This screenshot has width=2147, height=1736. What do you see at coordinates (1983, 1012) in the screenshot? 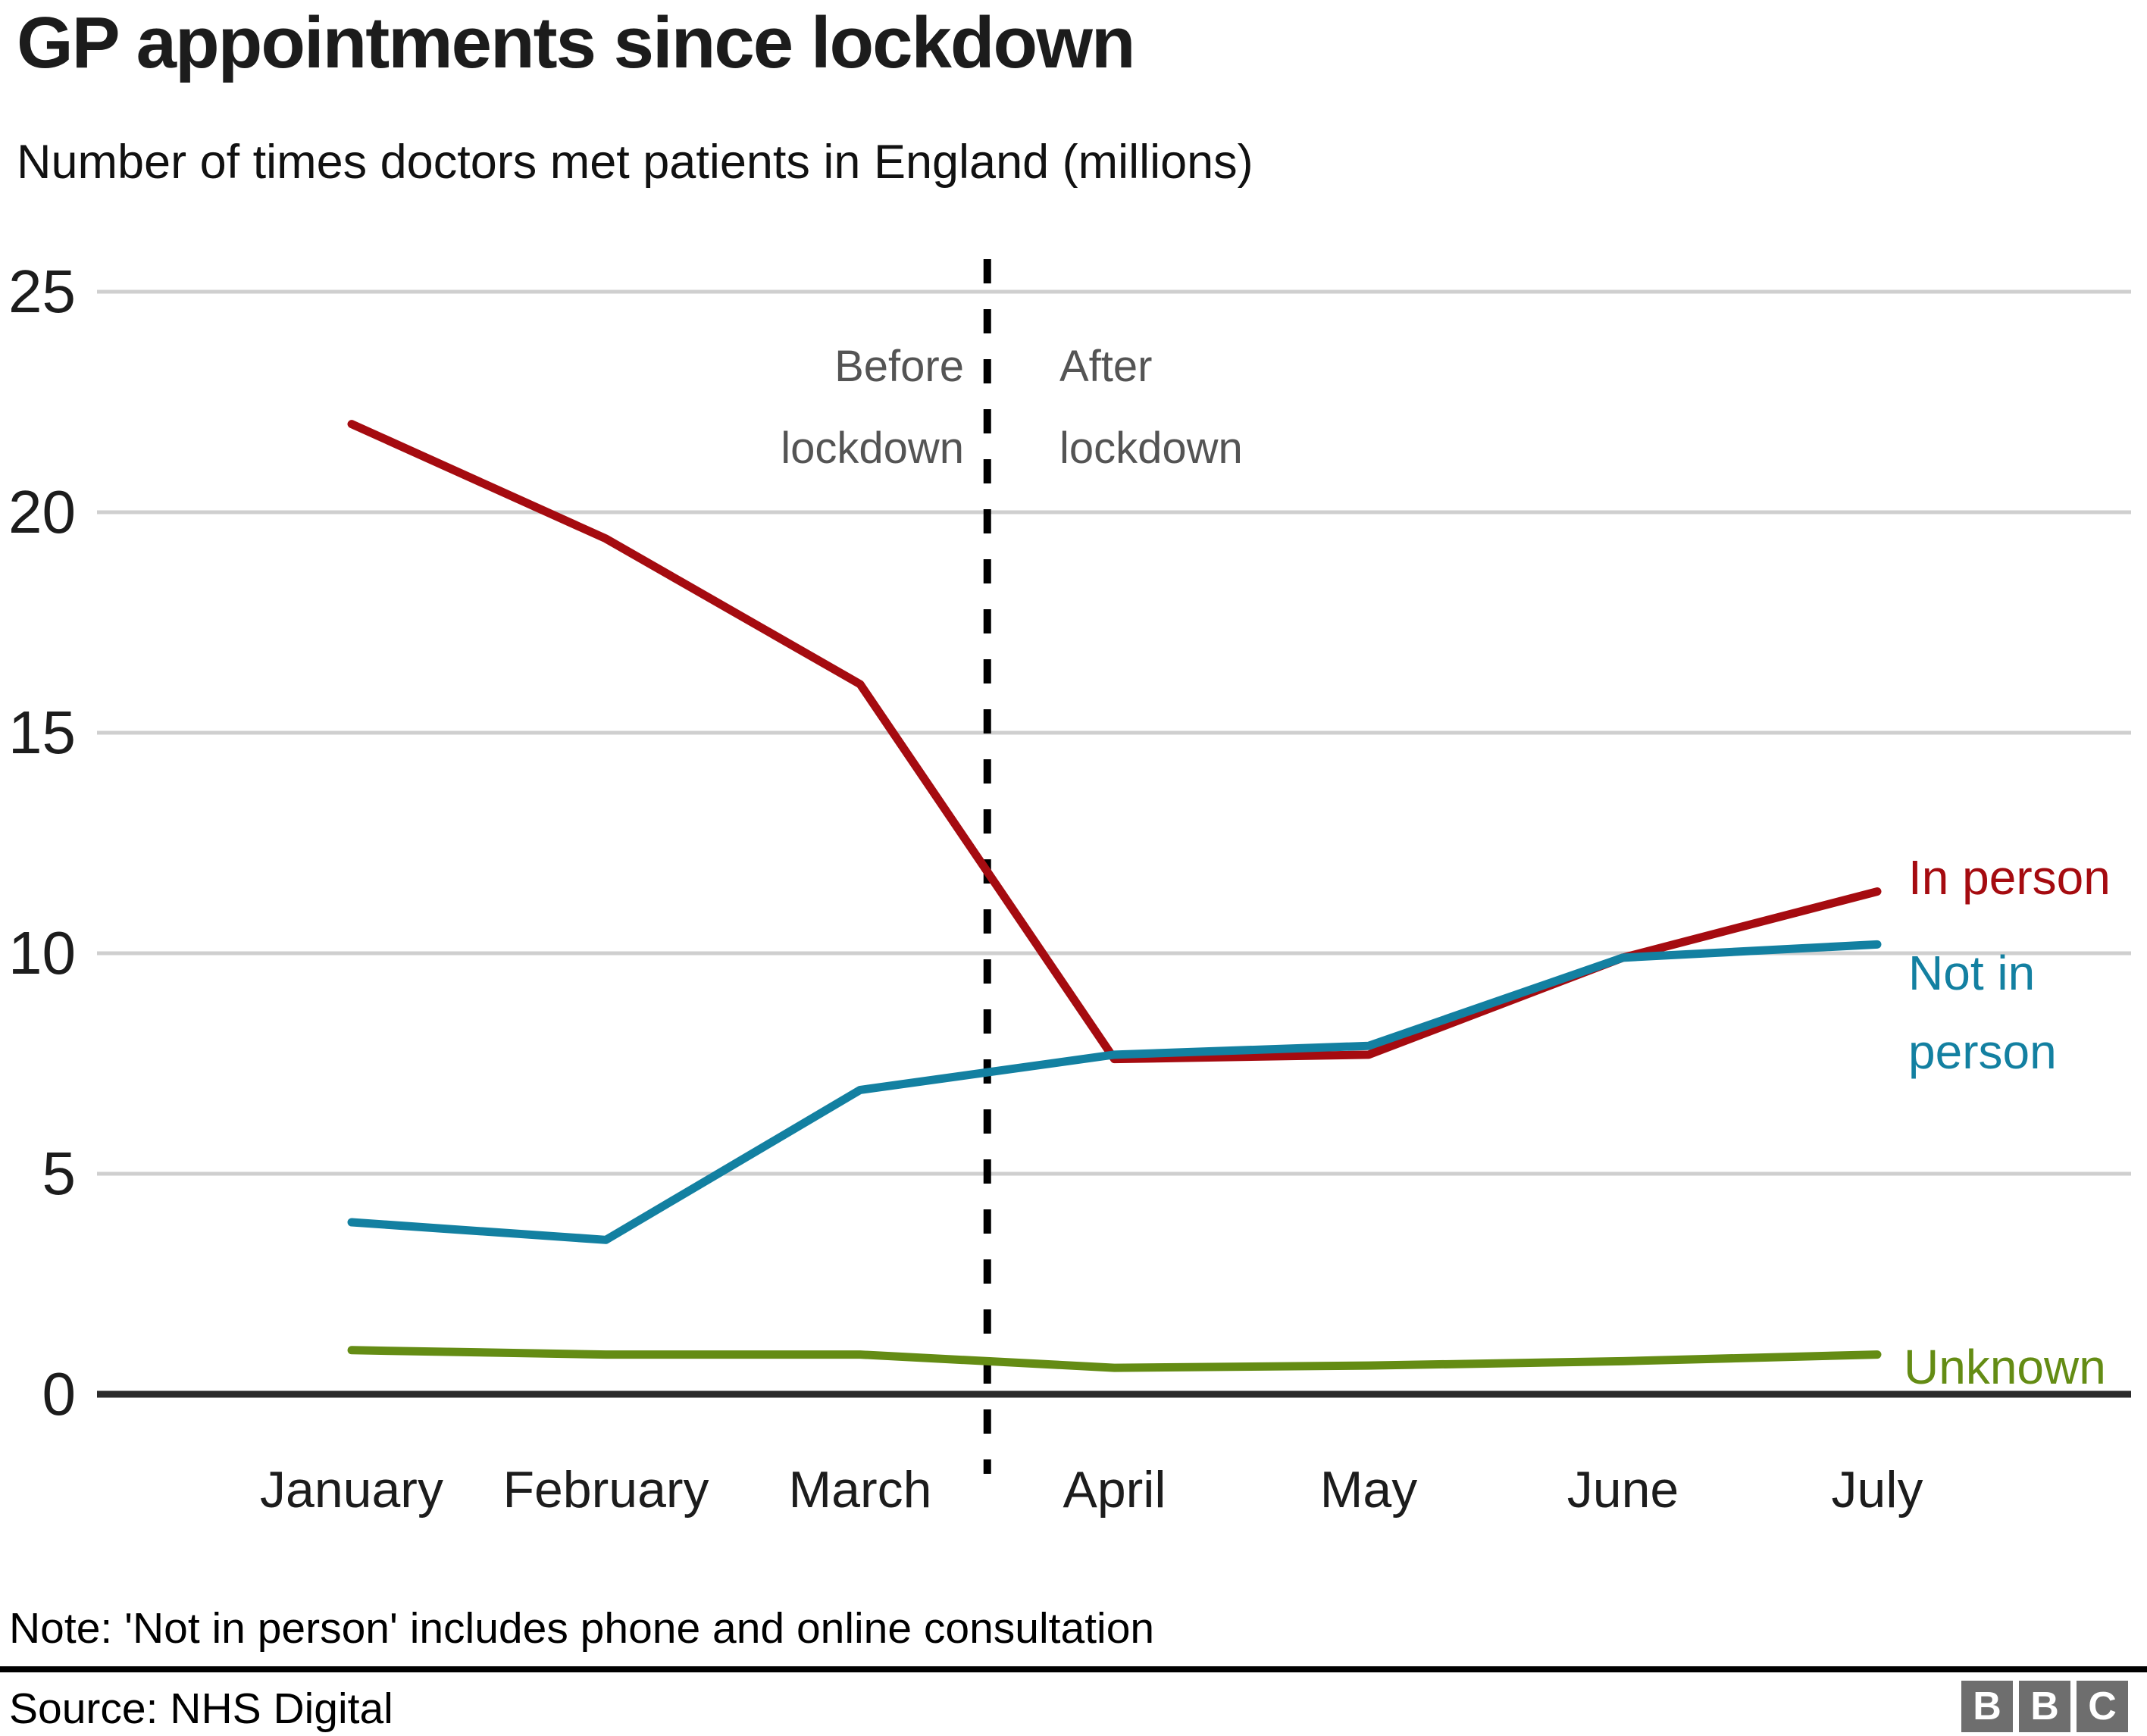
I see `legend-not-in-person: Not in person` at bounding box center [1983, 1012].